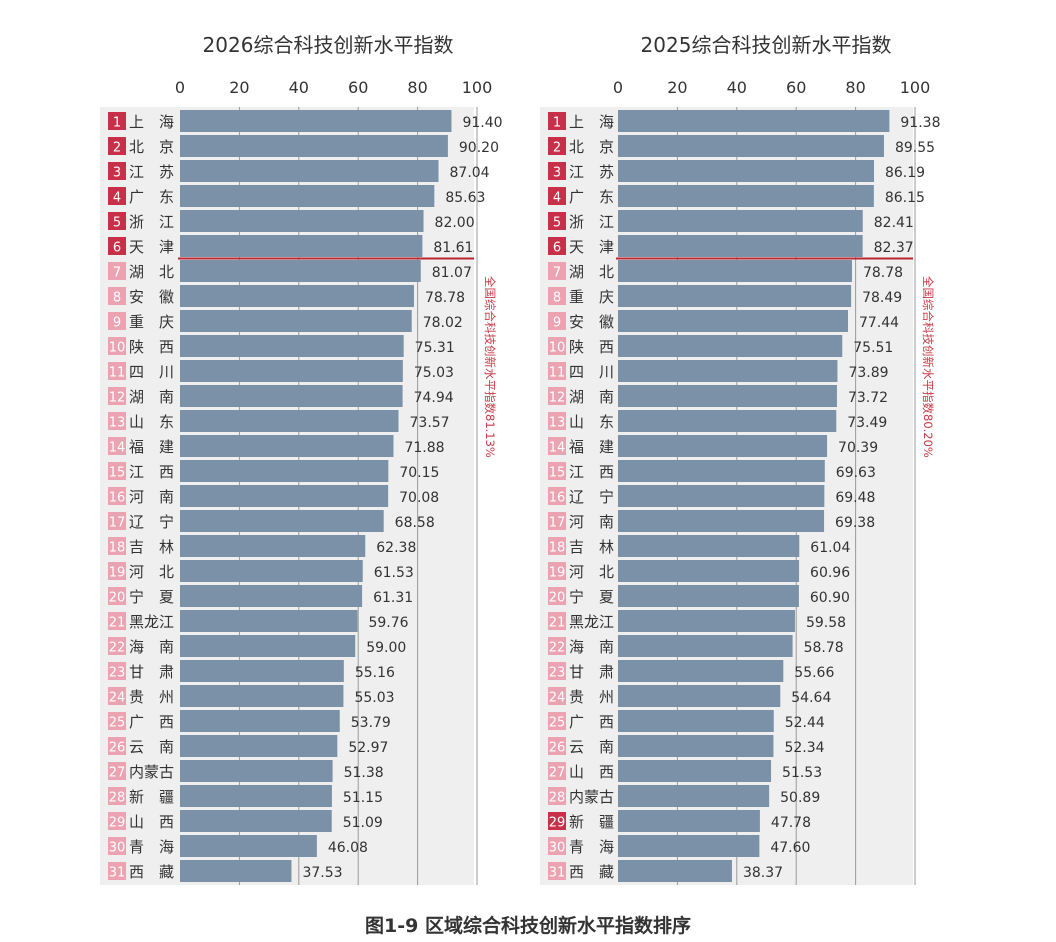 The width and height of the screenshot is (1056, 942). What do you see at coordinates (117, 823) in the screenshot?
I see `rank-number: 29` at bounding box center [117, 823].